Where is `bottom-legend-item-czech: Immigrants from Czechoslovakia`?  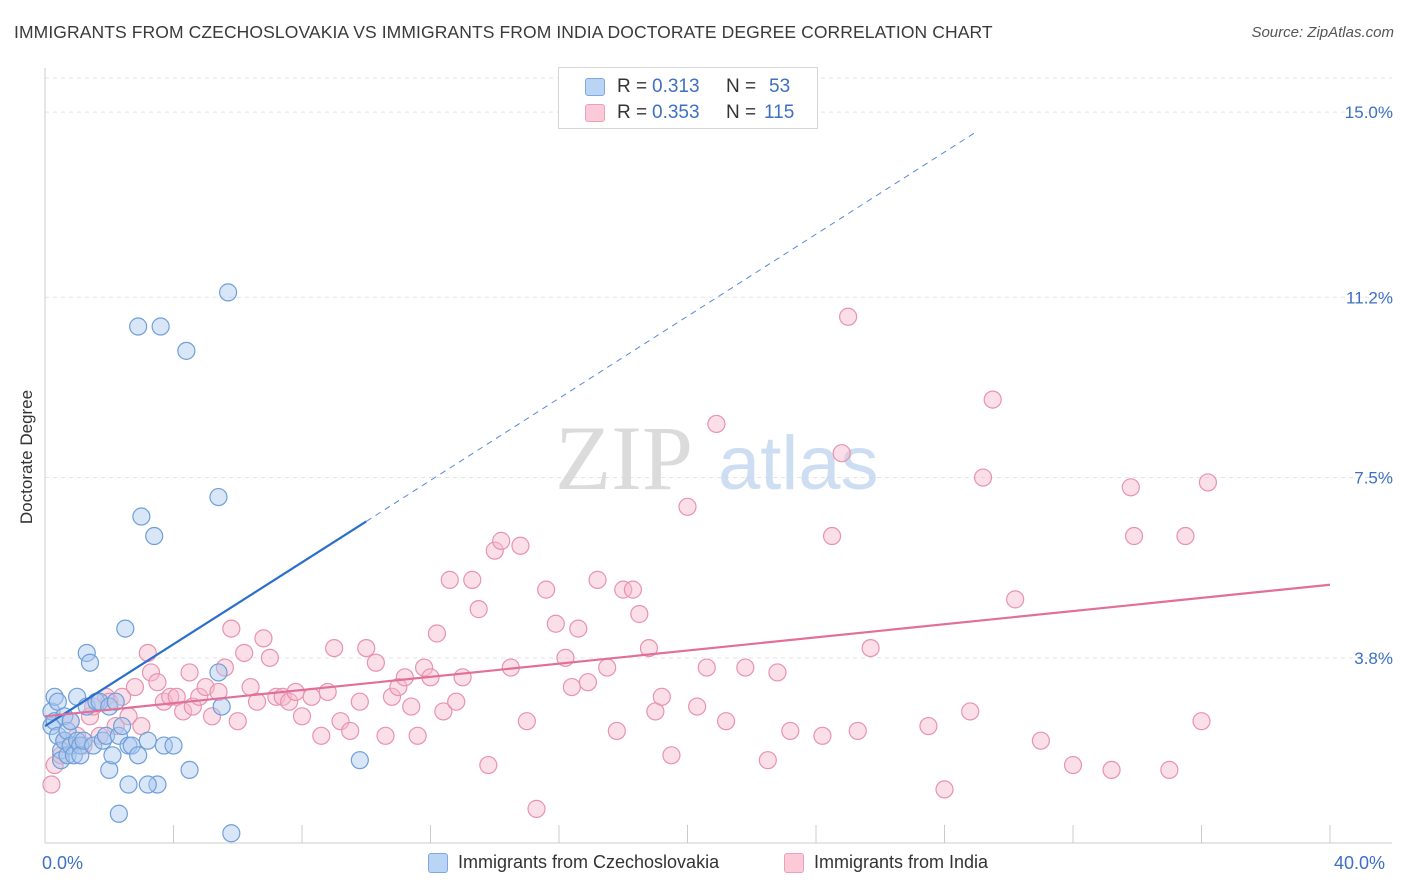 bottom-legend-item-czech: Immigrants from Czechoslovakia is located at coordinates (598, 864).